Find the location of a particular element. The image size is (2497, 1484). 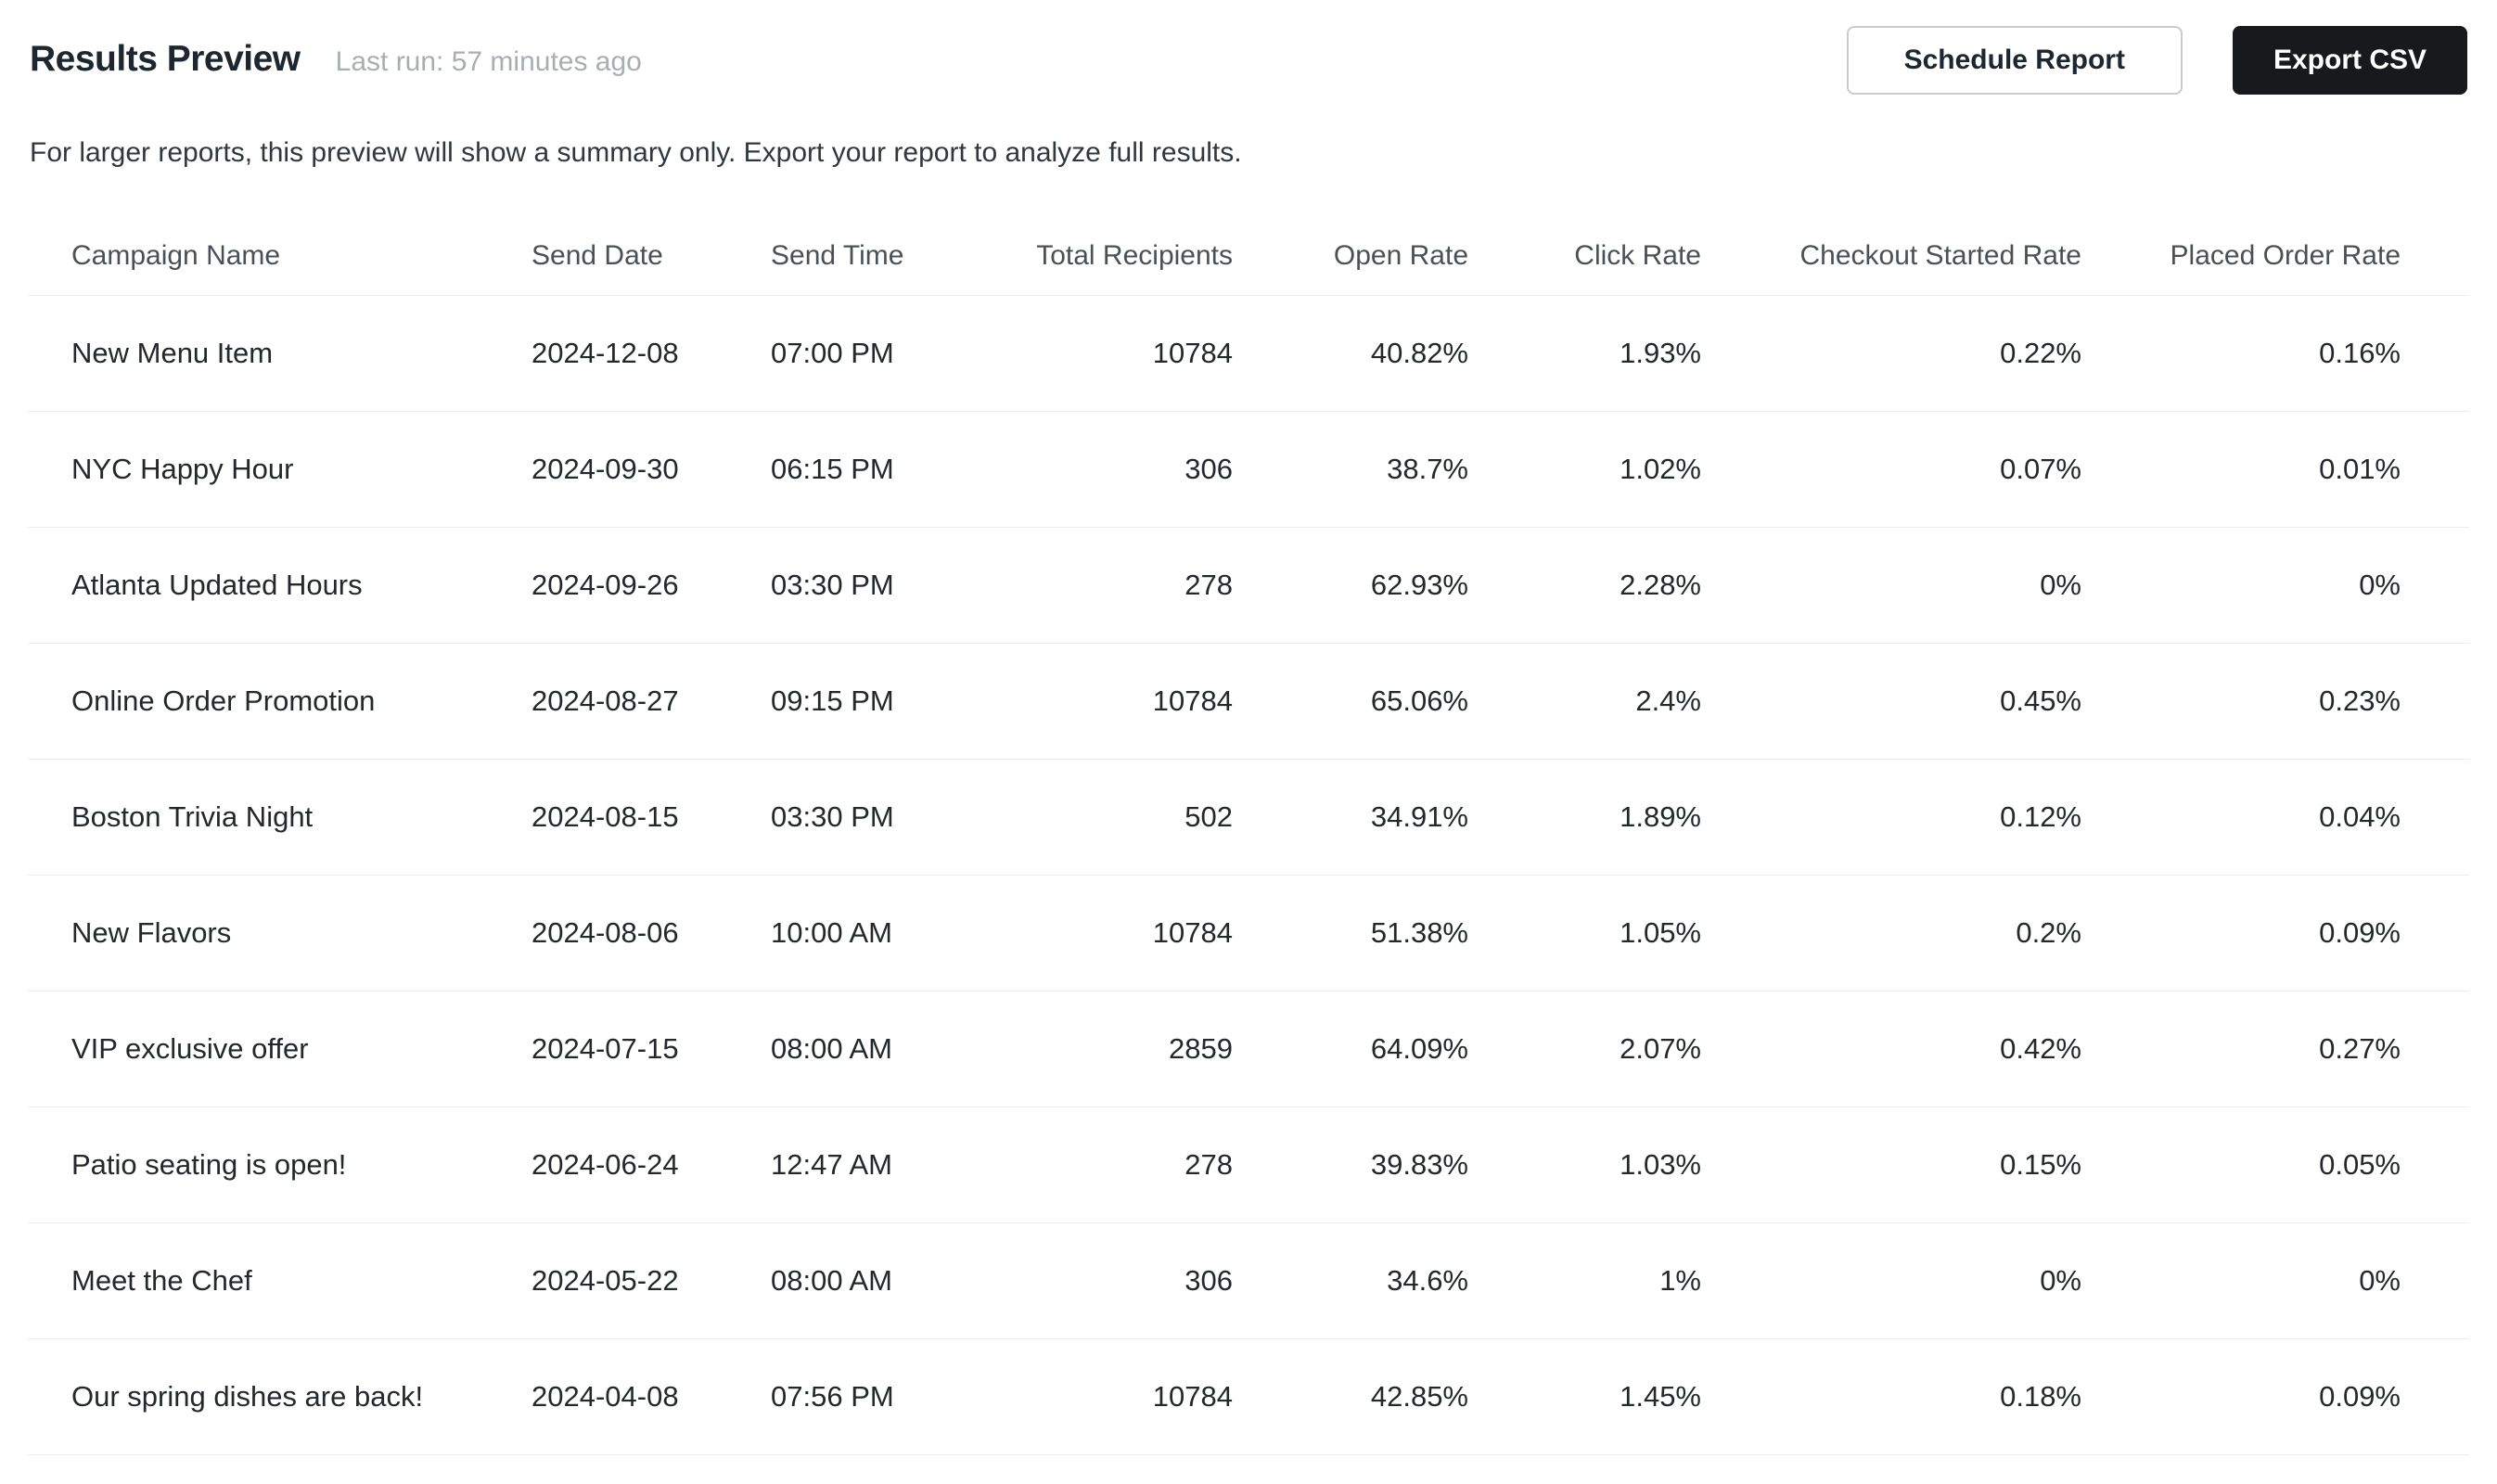

total-recipients-cell: 2859 is located at coordinates (1094, 1049).